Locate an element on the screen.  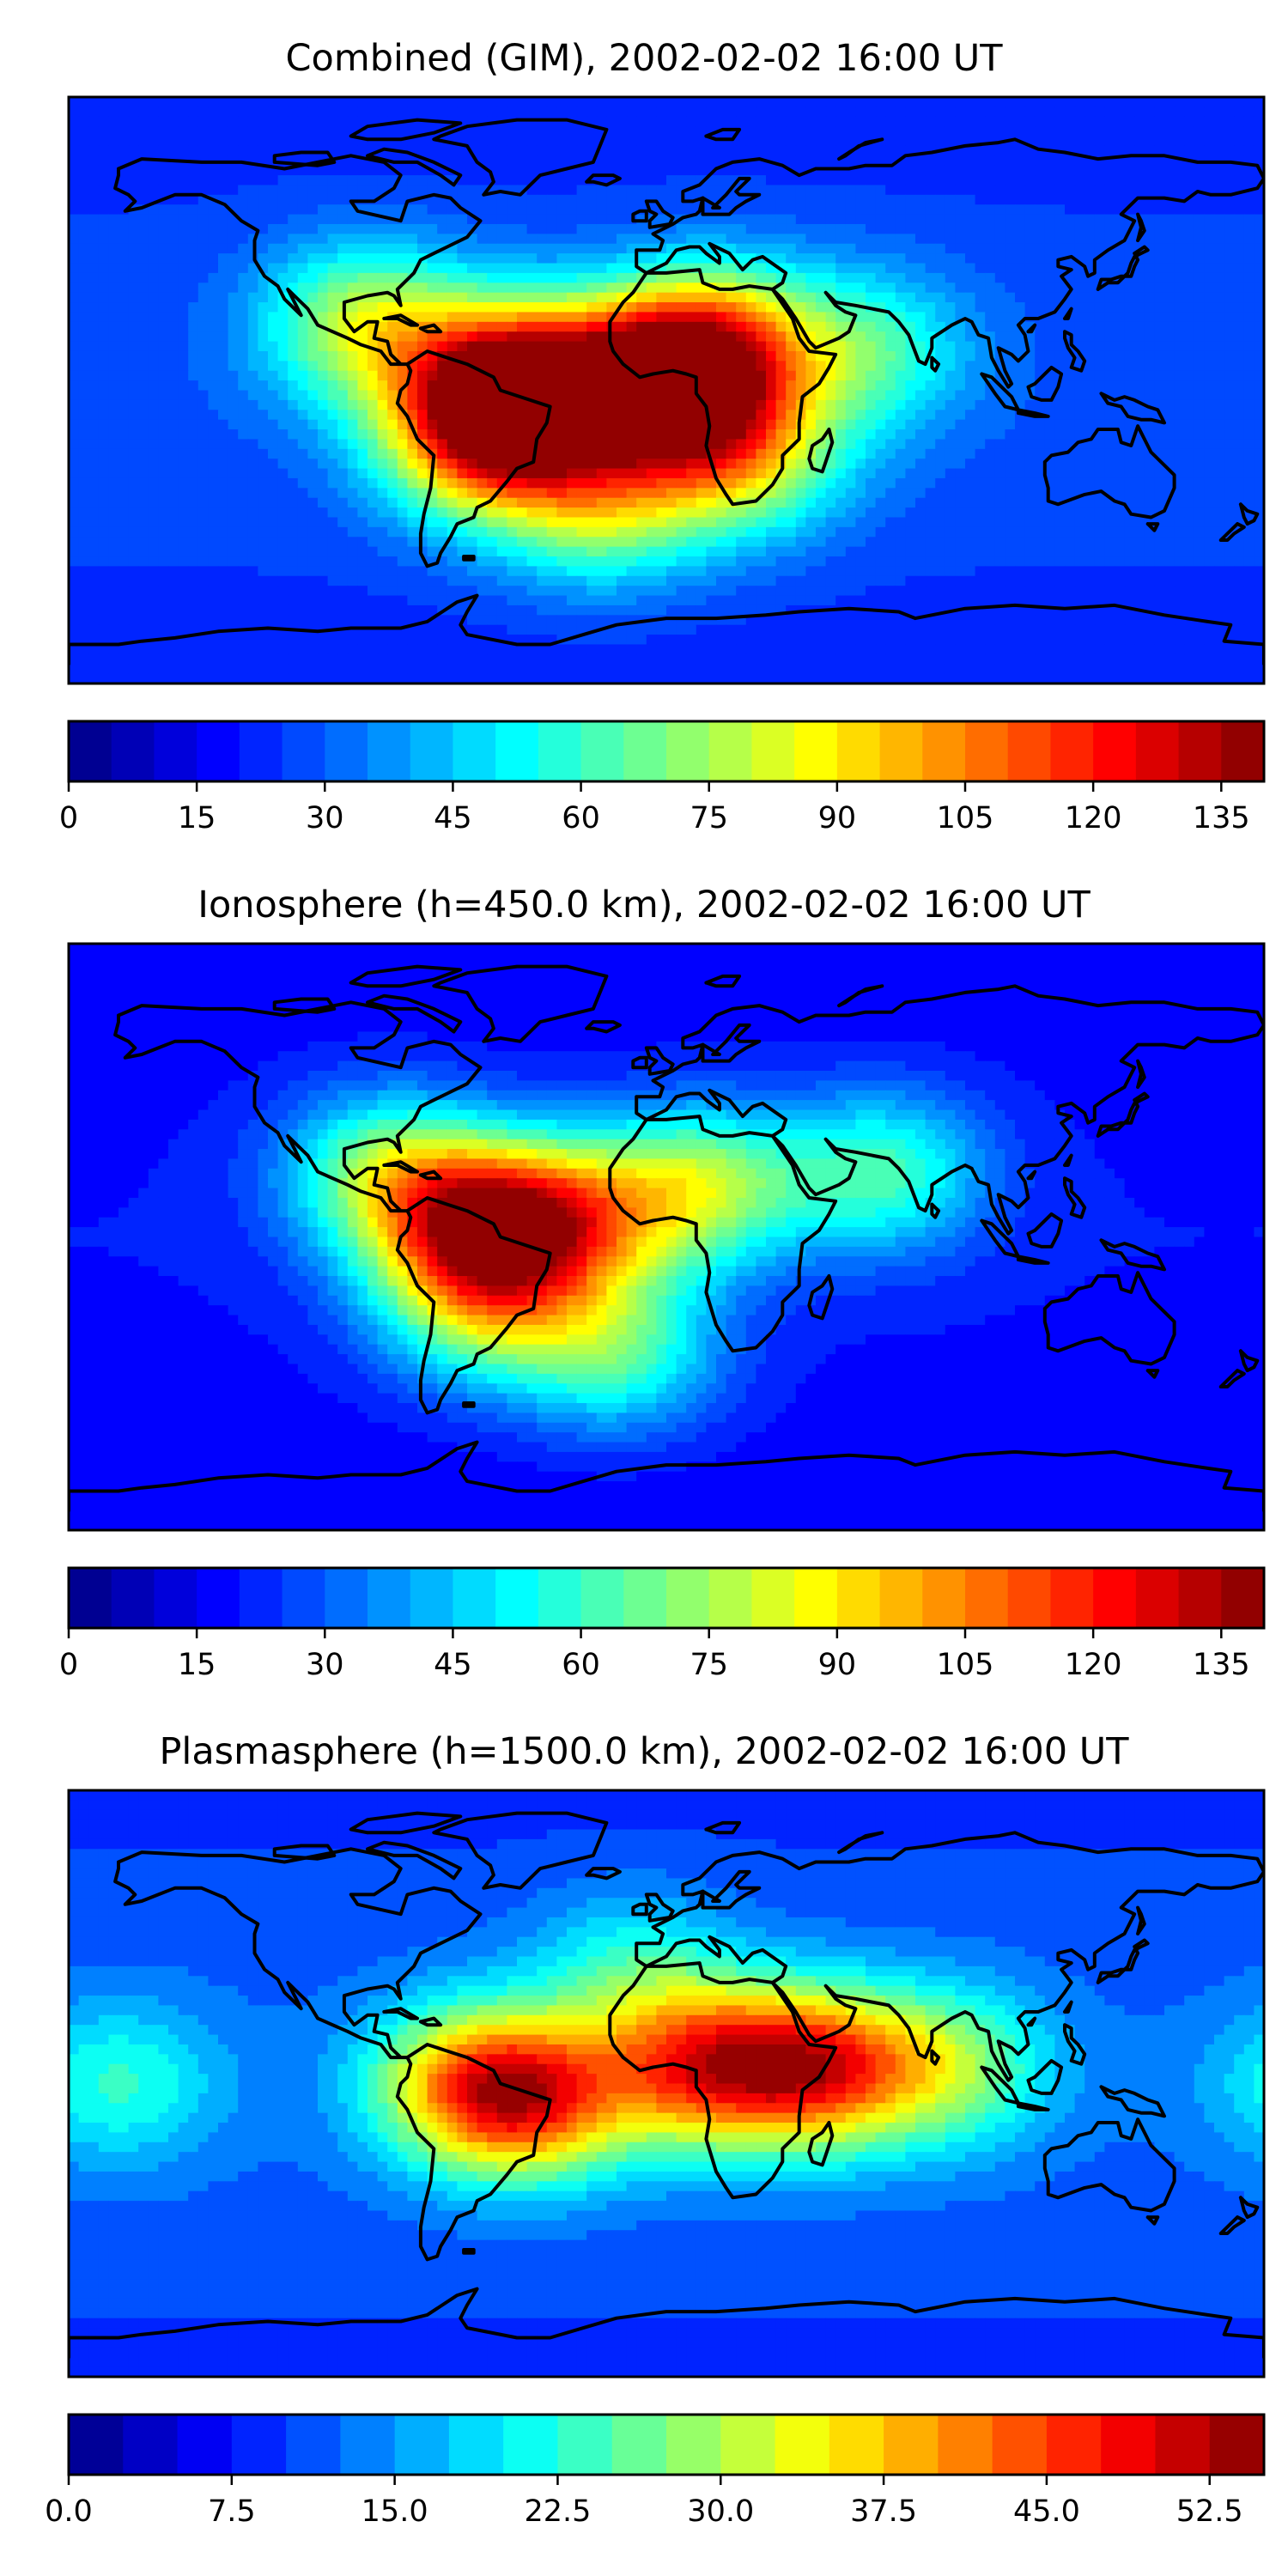
coastline-philippines is located at coordinates (1075, 2045).